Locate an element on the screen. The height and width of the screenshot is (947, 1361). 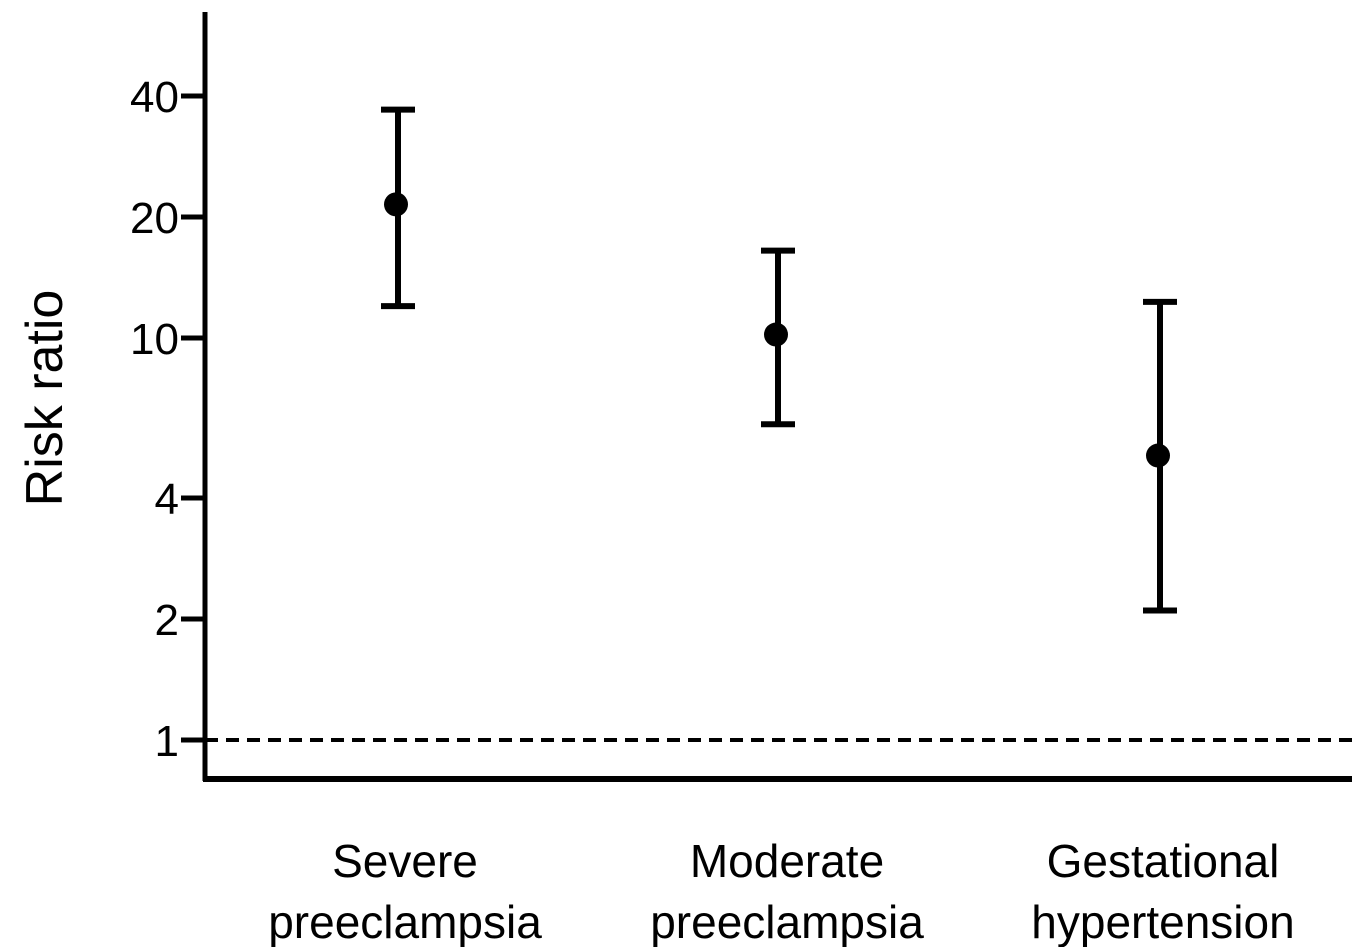
y-ticks: 1 2 4 10 20 40 is located at coordinates (167, 419).